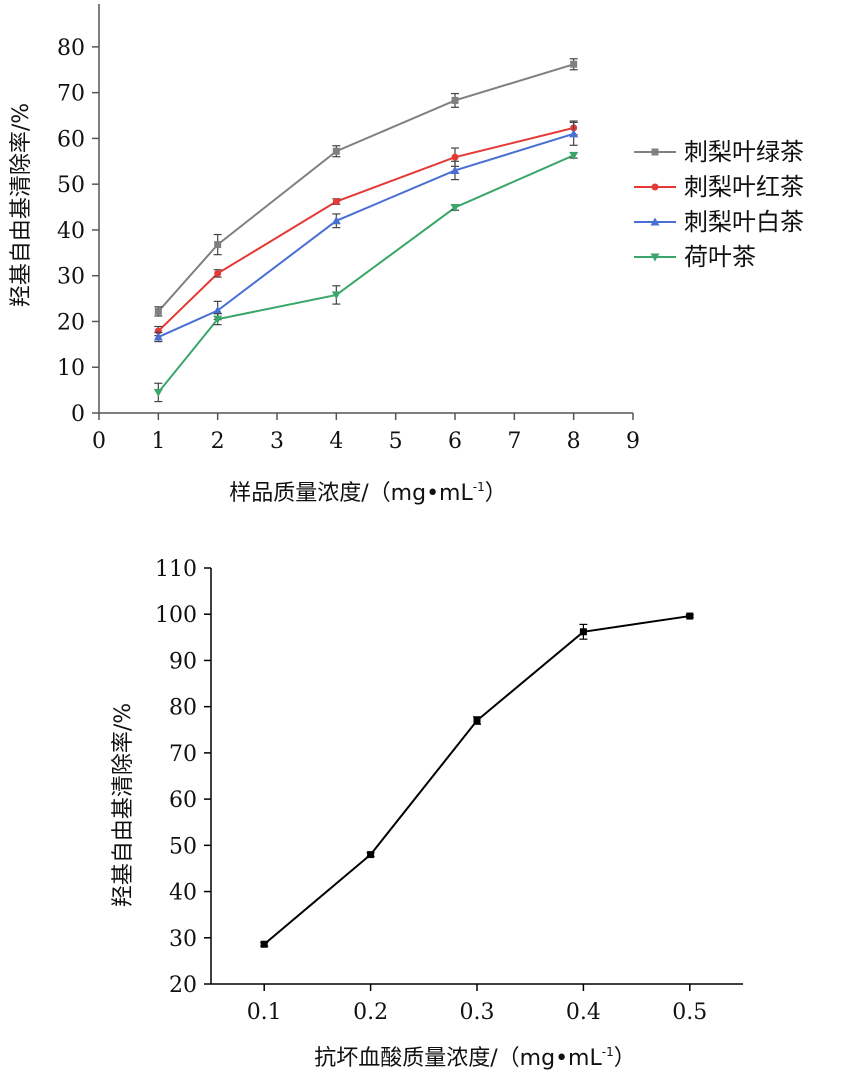 This screenshot has width=847, height=1084. I want to click on chart-1-x-tick-label: 7, so click(514, 441).